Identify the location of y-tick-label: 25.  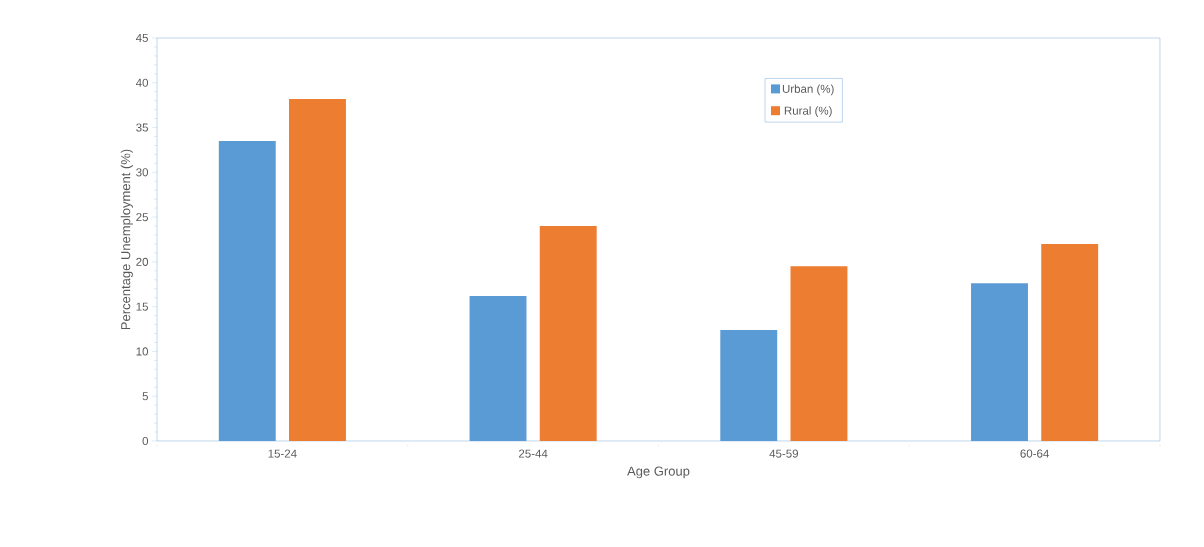
(142, 217).